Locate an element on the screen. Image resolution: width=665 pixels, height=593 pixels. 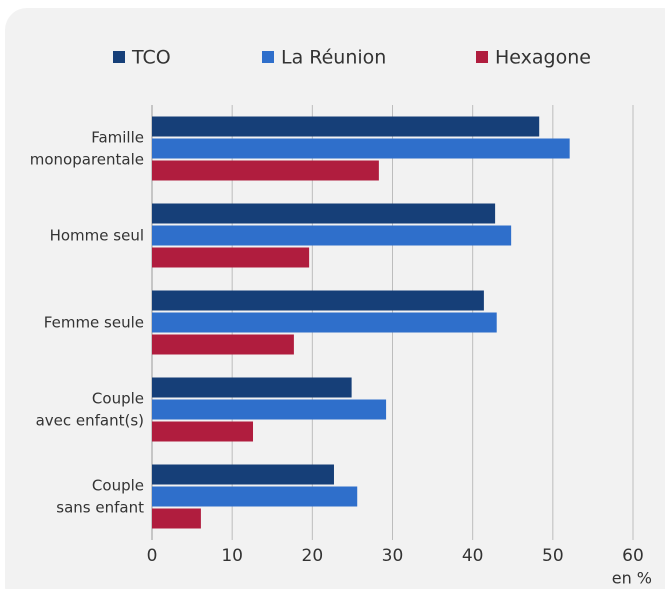
y-tick-label: Couple sans enfant is located at coordinates (100, 496).